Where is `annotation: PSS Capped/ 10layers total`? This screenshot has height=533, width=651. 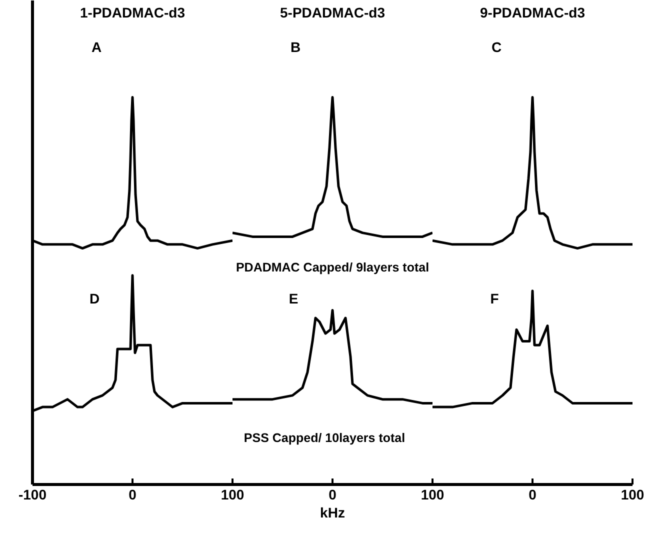
annotation: PSS Capped/ 10layers total is located at coordinates (325, 438).